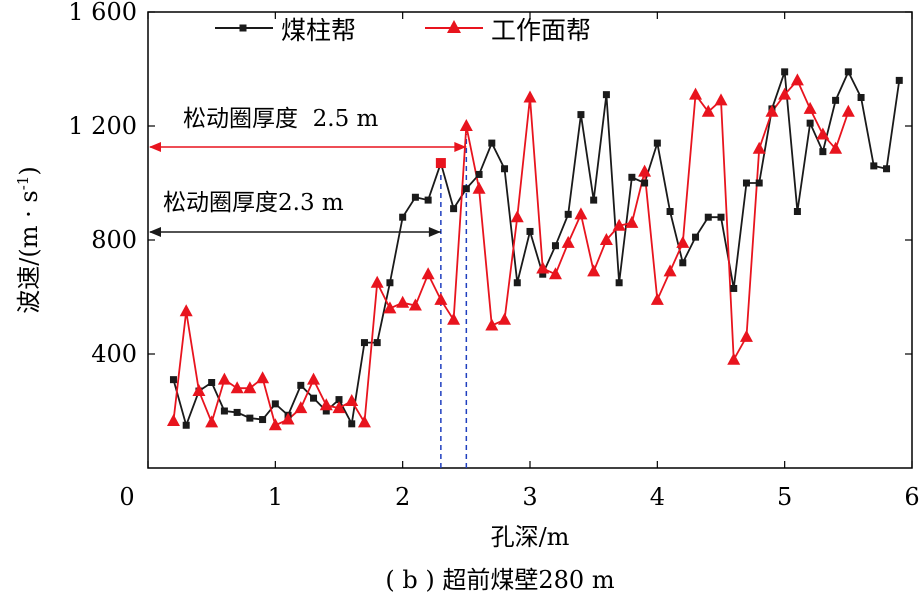  I want to click on annotation-label-red: 松动圈厚度 2.5 m, so click(281, 119).